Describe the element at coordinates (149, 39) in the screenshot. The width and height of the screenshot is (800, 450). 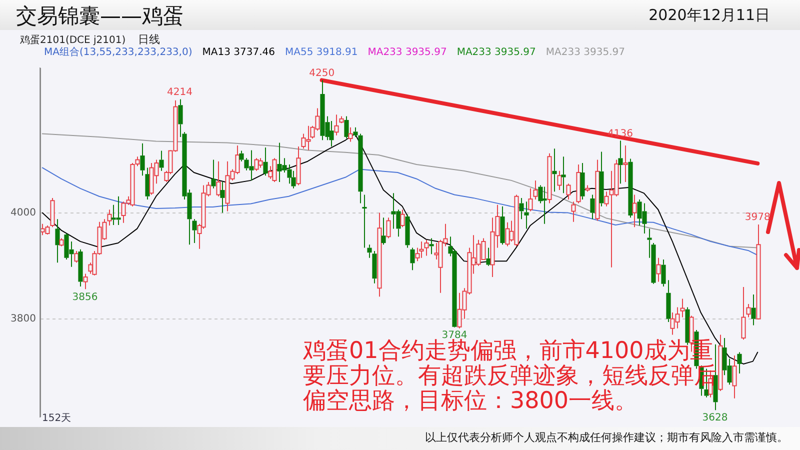
I see `text: 日线` at that location.